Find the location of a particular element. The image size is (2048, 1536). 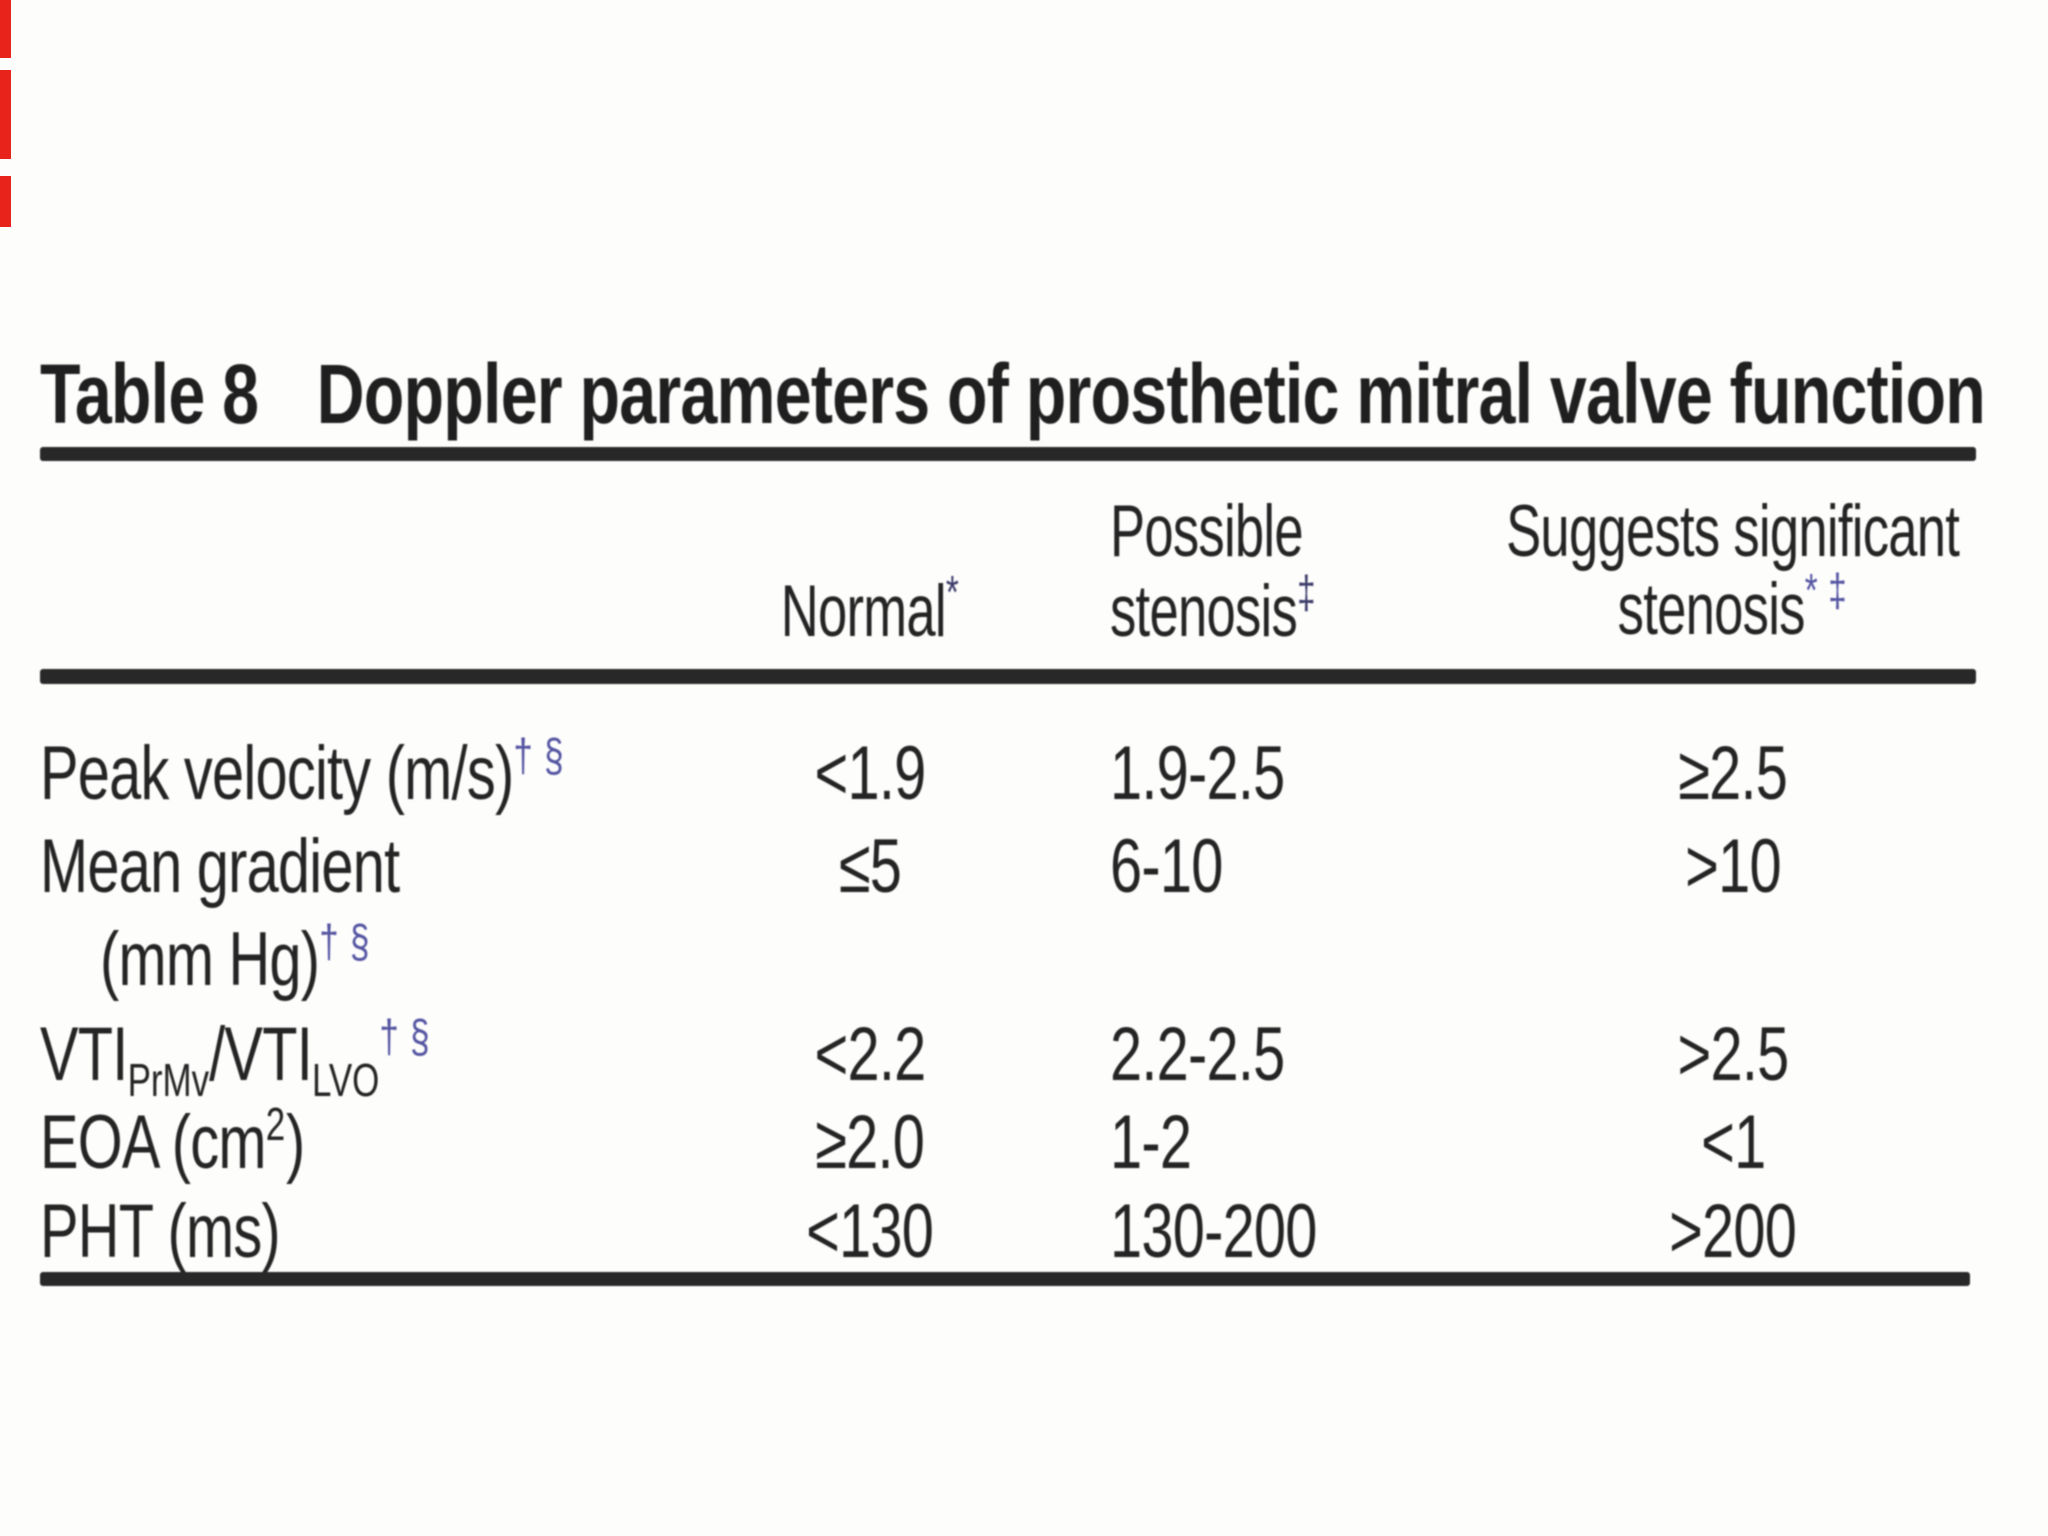

column-header-significant-line1: Suggests significant is located at coordinates (1733, 531).